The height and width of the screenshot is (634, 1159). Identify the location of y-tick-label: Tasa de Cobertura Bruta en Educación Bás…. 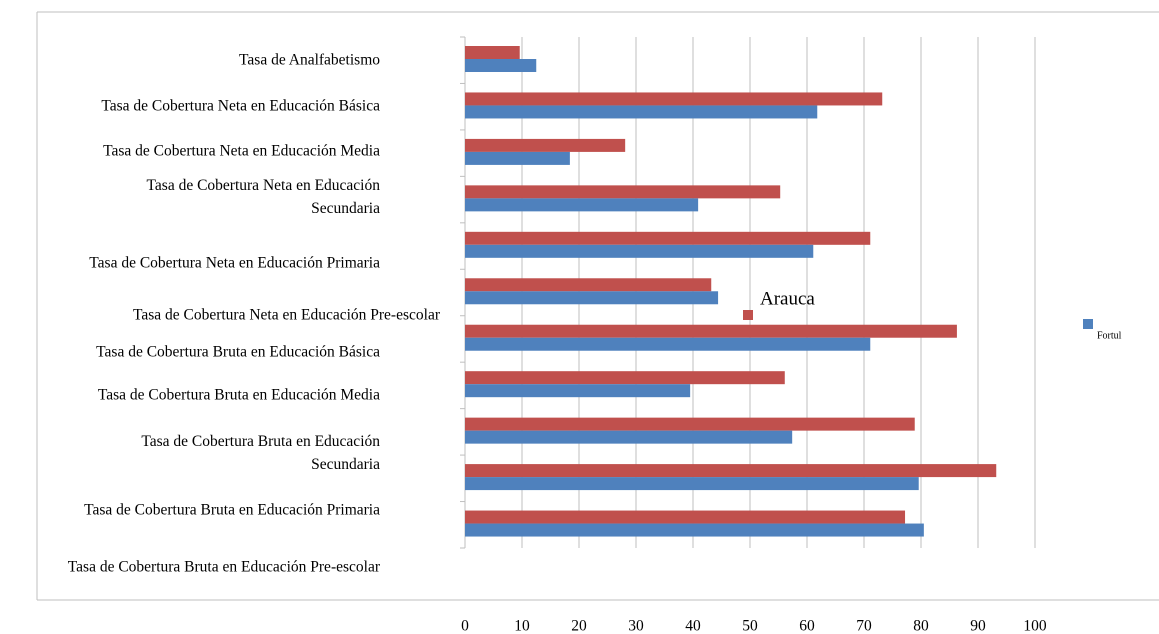
(238, 352).